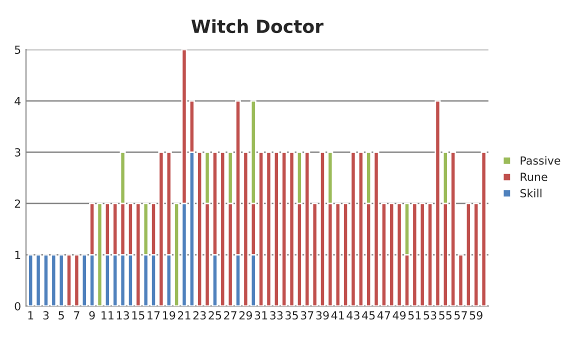 The height and width of the screenshot is (342, 578). Describe the element at coordinates (61, 315) in the screenshot. I see `x-tick-label: 5` at that location.